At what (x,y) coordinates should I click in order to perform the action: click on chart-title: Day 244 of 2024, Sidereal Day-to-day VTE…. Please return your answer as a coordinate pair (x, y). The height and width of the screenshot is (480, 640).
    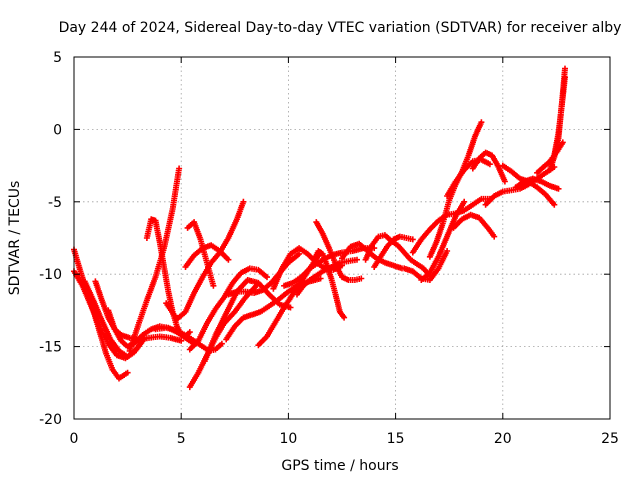
    Looking at the image, I should click on (340, 28).